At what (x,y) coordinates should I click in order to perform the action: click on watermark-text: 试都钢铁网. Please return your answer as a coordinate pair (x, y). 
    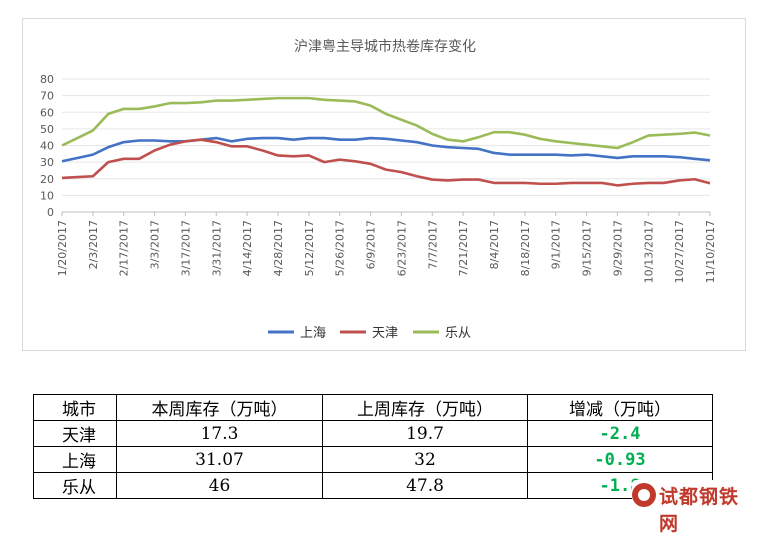
    Looking at the image, I should click on (699, 510).